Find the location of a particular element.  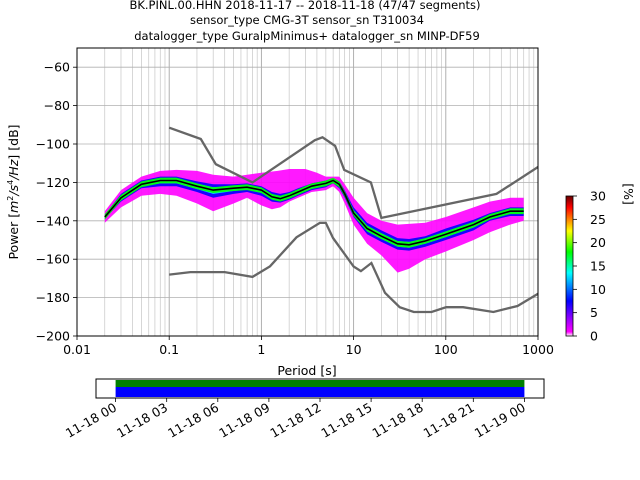

timeline-tick-label: 11-18 03 is located at coordinates (142, 420).